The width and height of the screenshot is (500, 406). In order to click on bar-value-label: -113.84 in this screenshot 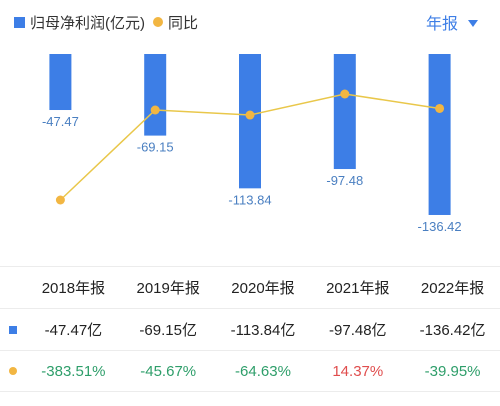, I will do `click(249, 199)`.